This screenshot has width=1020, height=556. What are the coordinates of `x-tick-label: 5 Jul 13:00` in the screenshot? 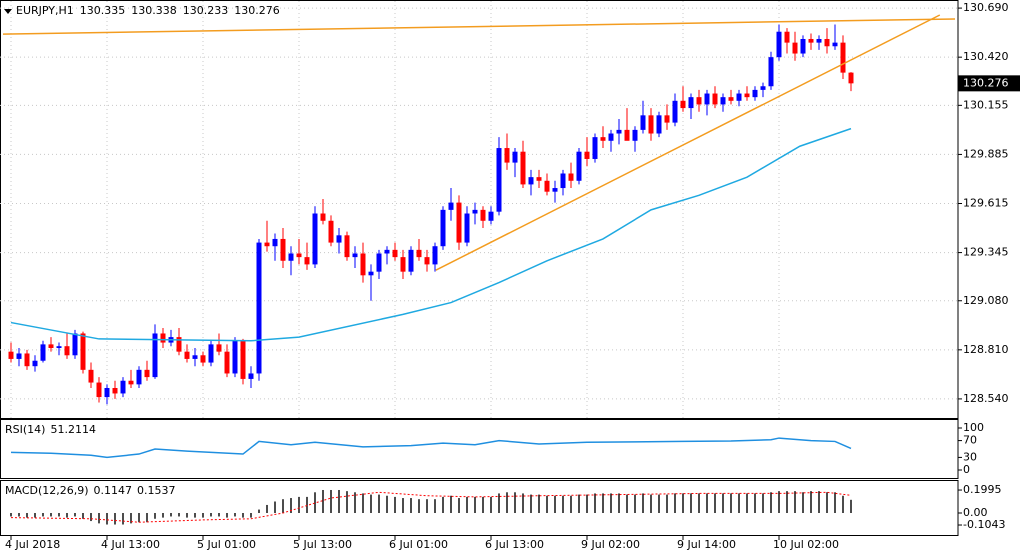 It's located at (322, 544).